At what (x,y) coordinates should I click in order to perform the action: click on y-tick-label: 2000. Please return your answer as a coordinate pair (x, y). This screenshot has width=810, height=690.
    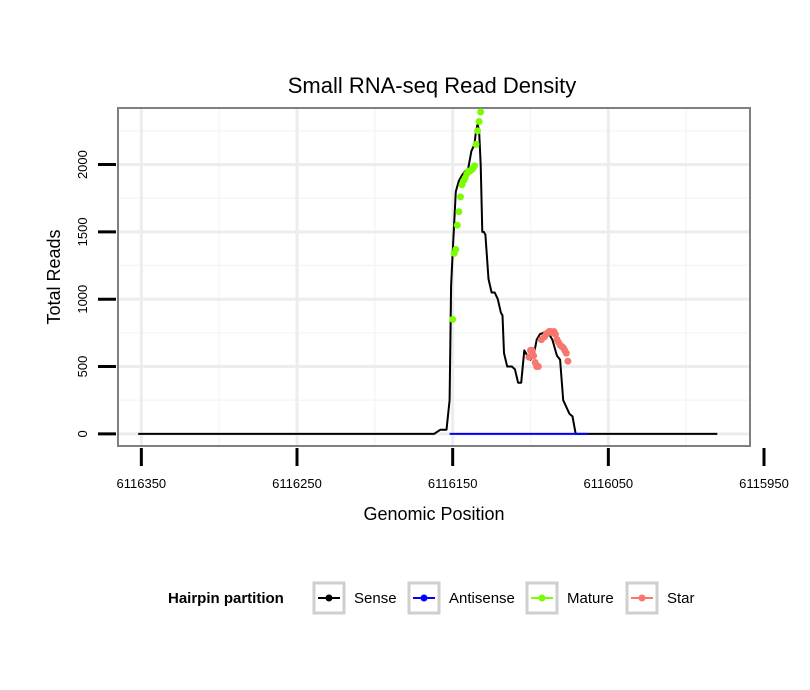
    Looking at the image, I should click on (82, 164).